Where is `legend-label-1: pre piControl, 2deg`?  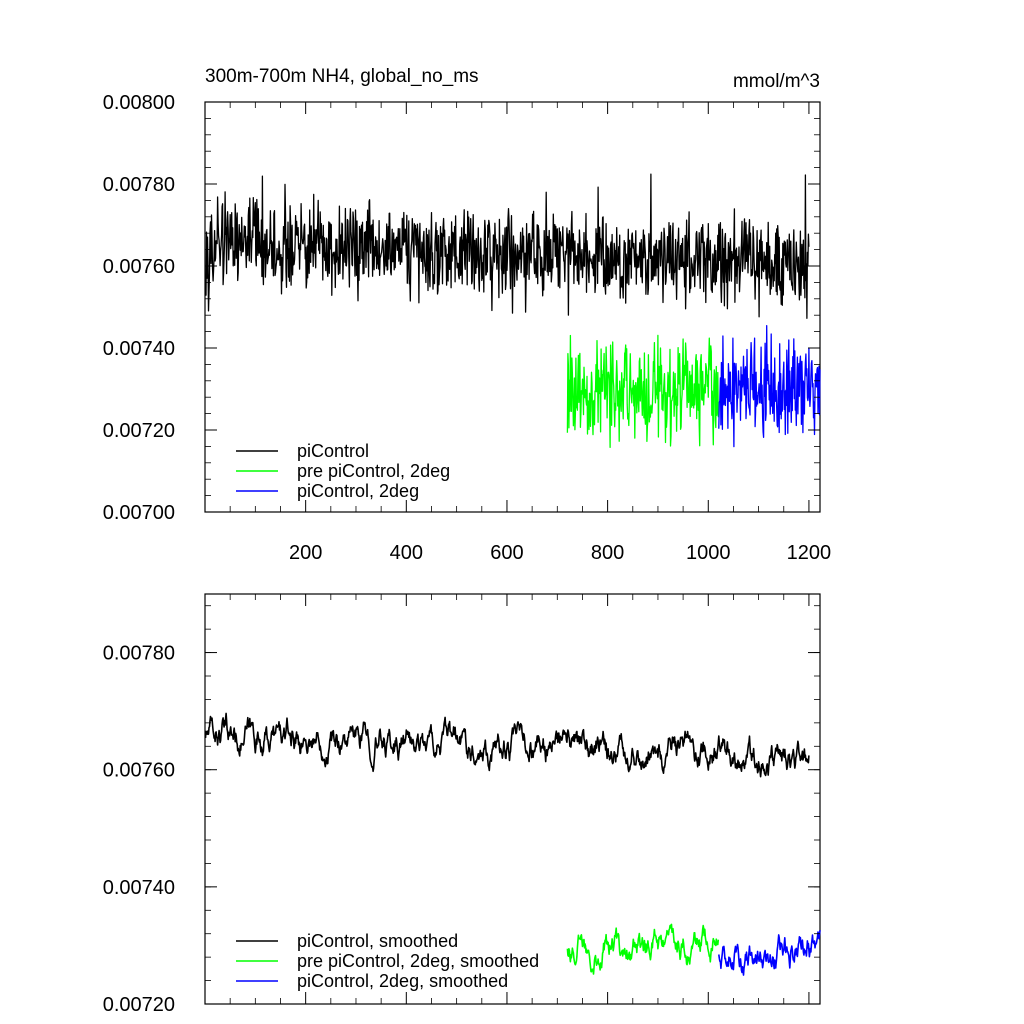 legend-label-1: pre piControl, 2deg is located at coordinates (373, 471).